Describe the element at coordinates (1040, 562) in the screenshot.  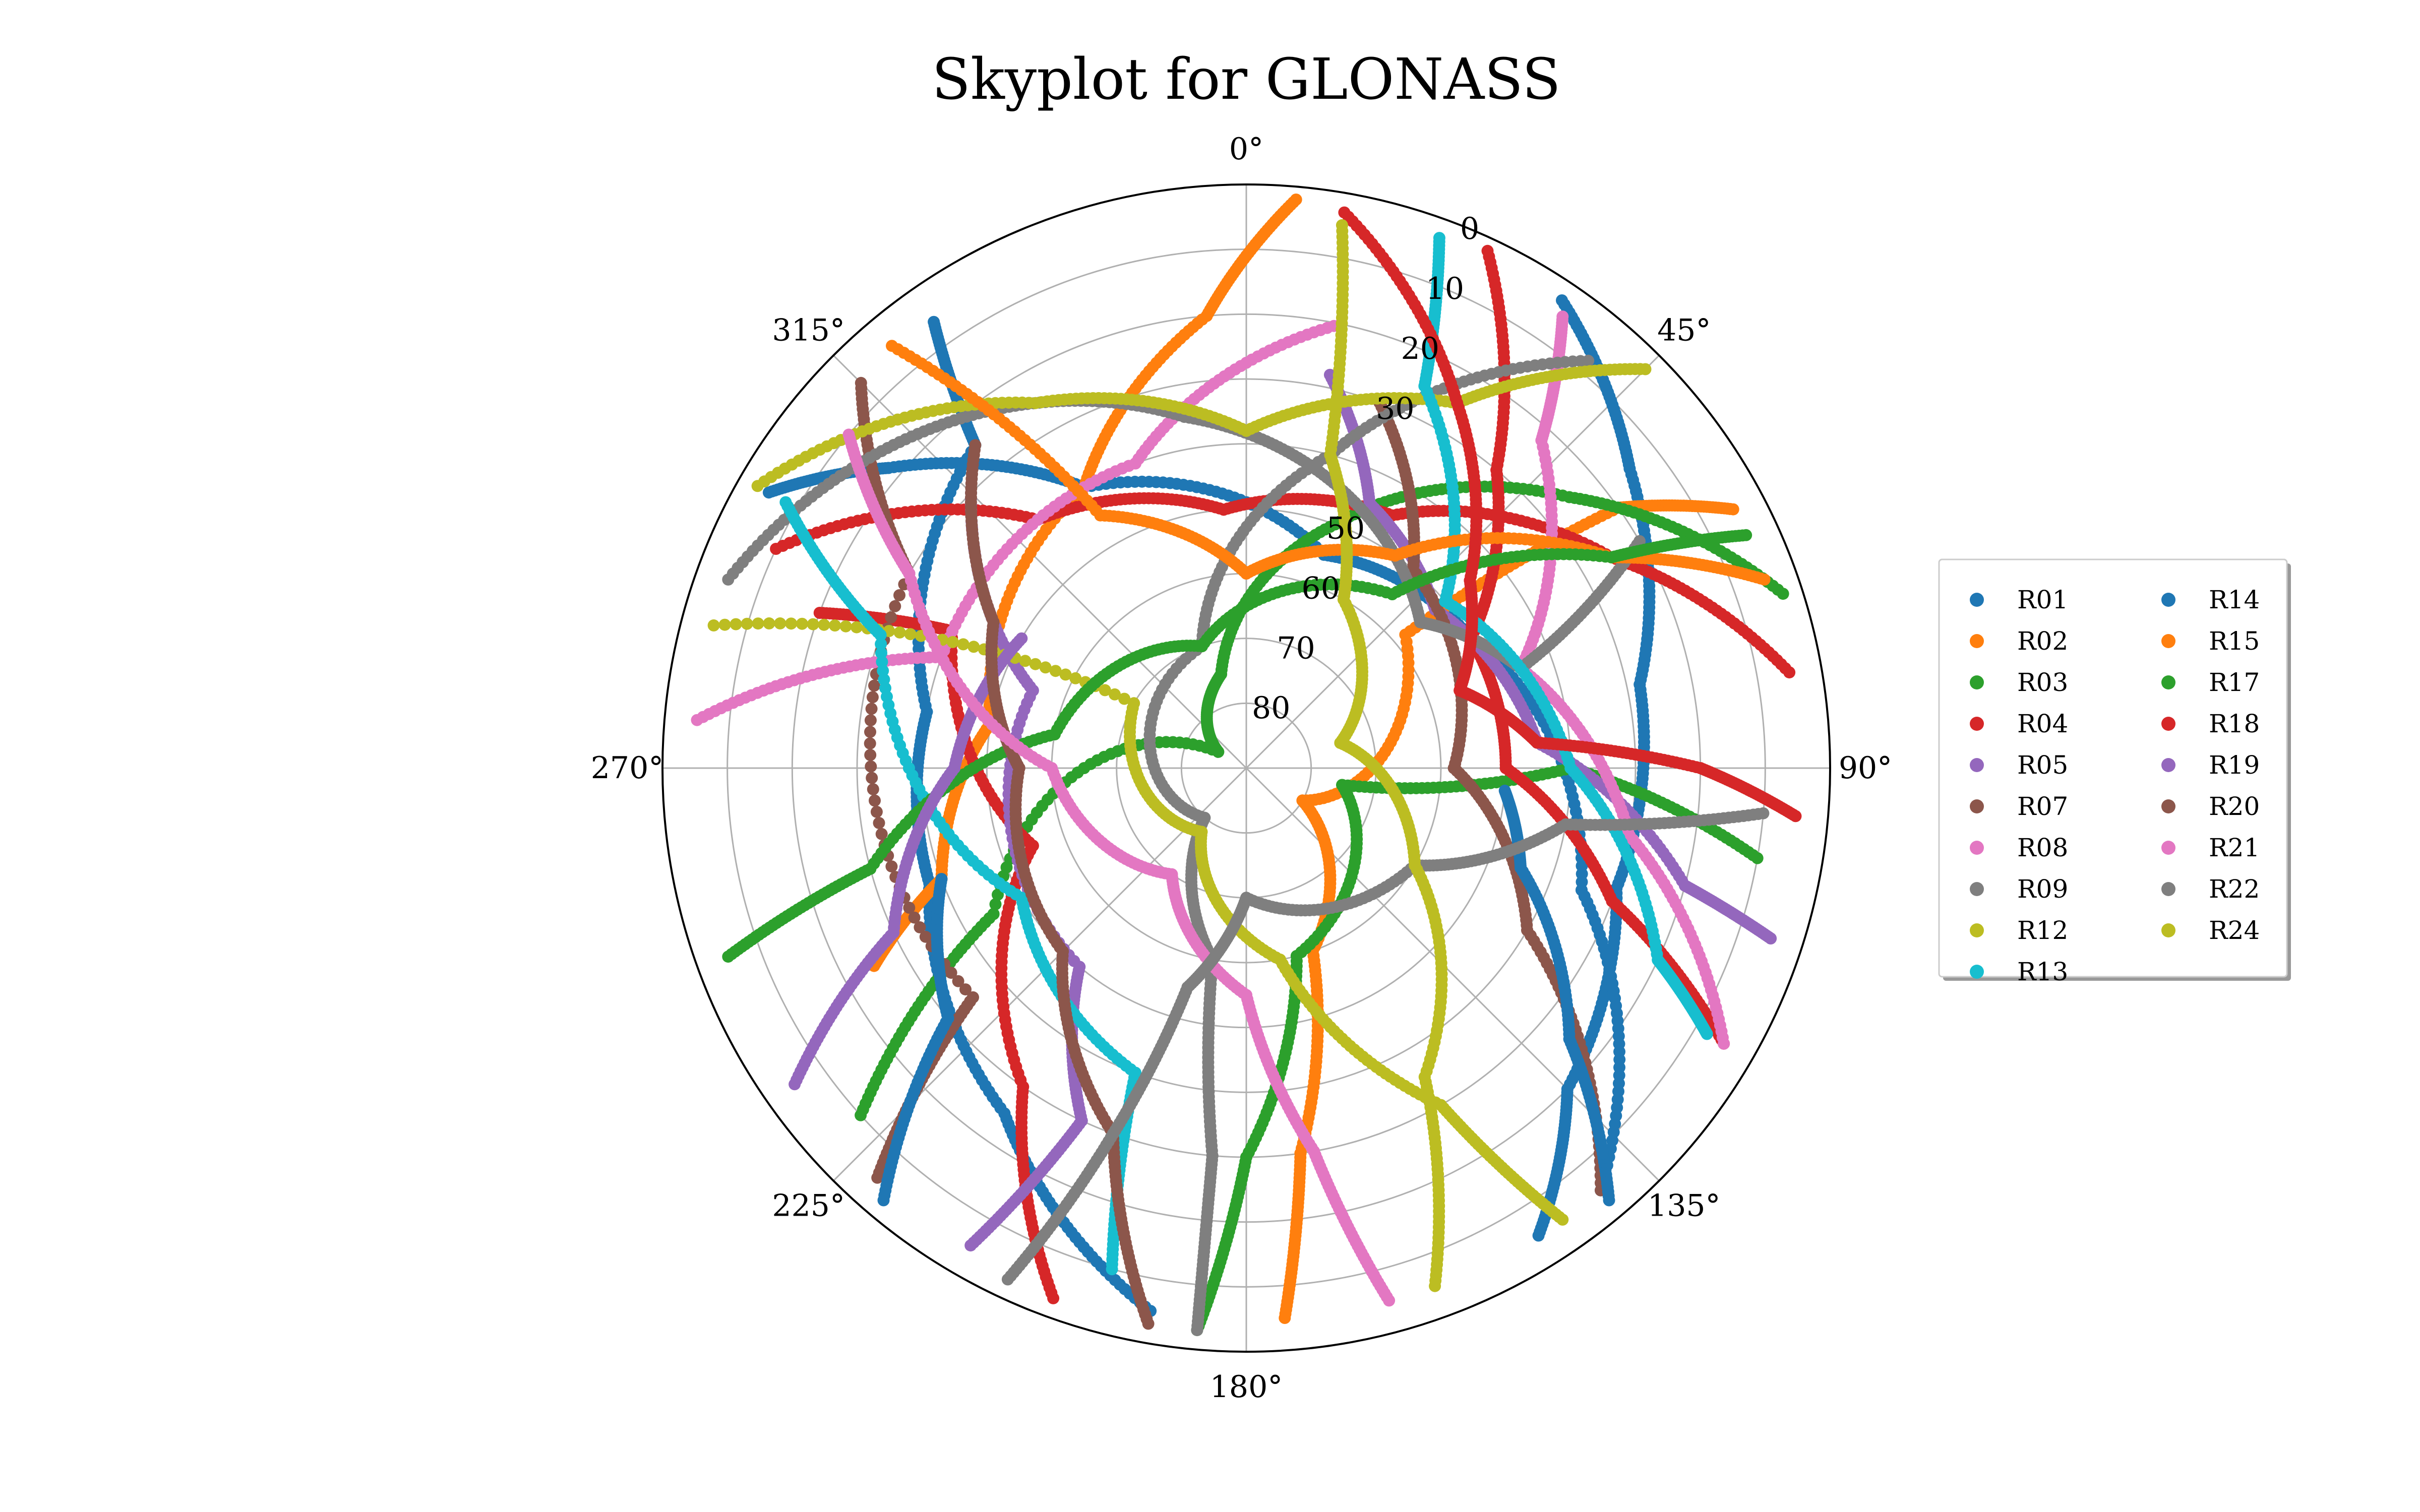
I see `grid-spoke` at that location.